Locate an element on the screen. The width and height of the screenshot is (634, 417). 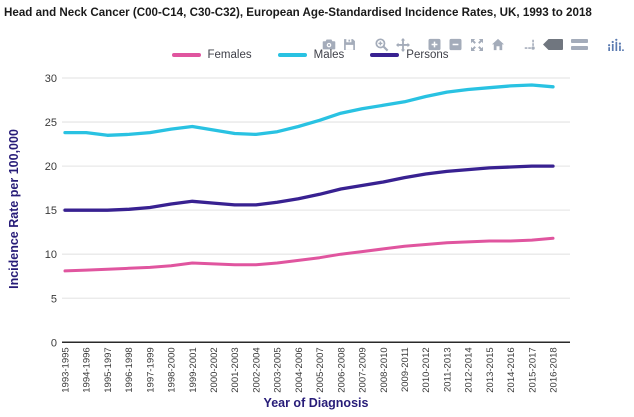
legend-label-persons: Persons is located at coordinates (427, 55).